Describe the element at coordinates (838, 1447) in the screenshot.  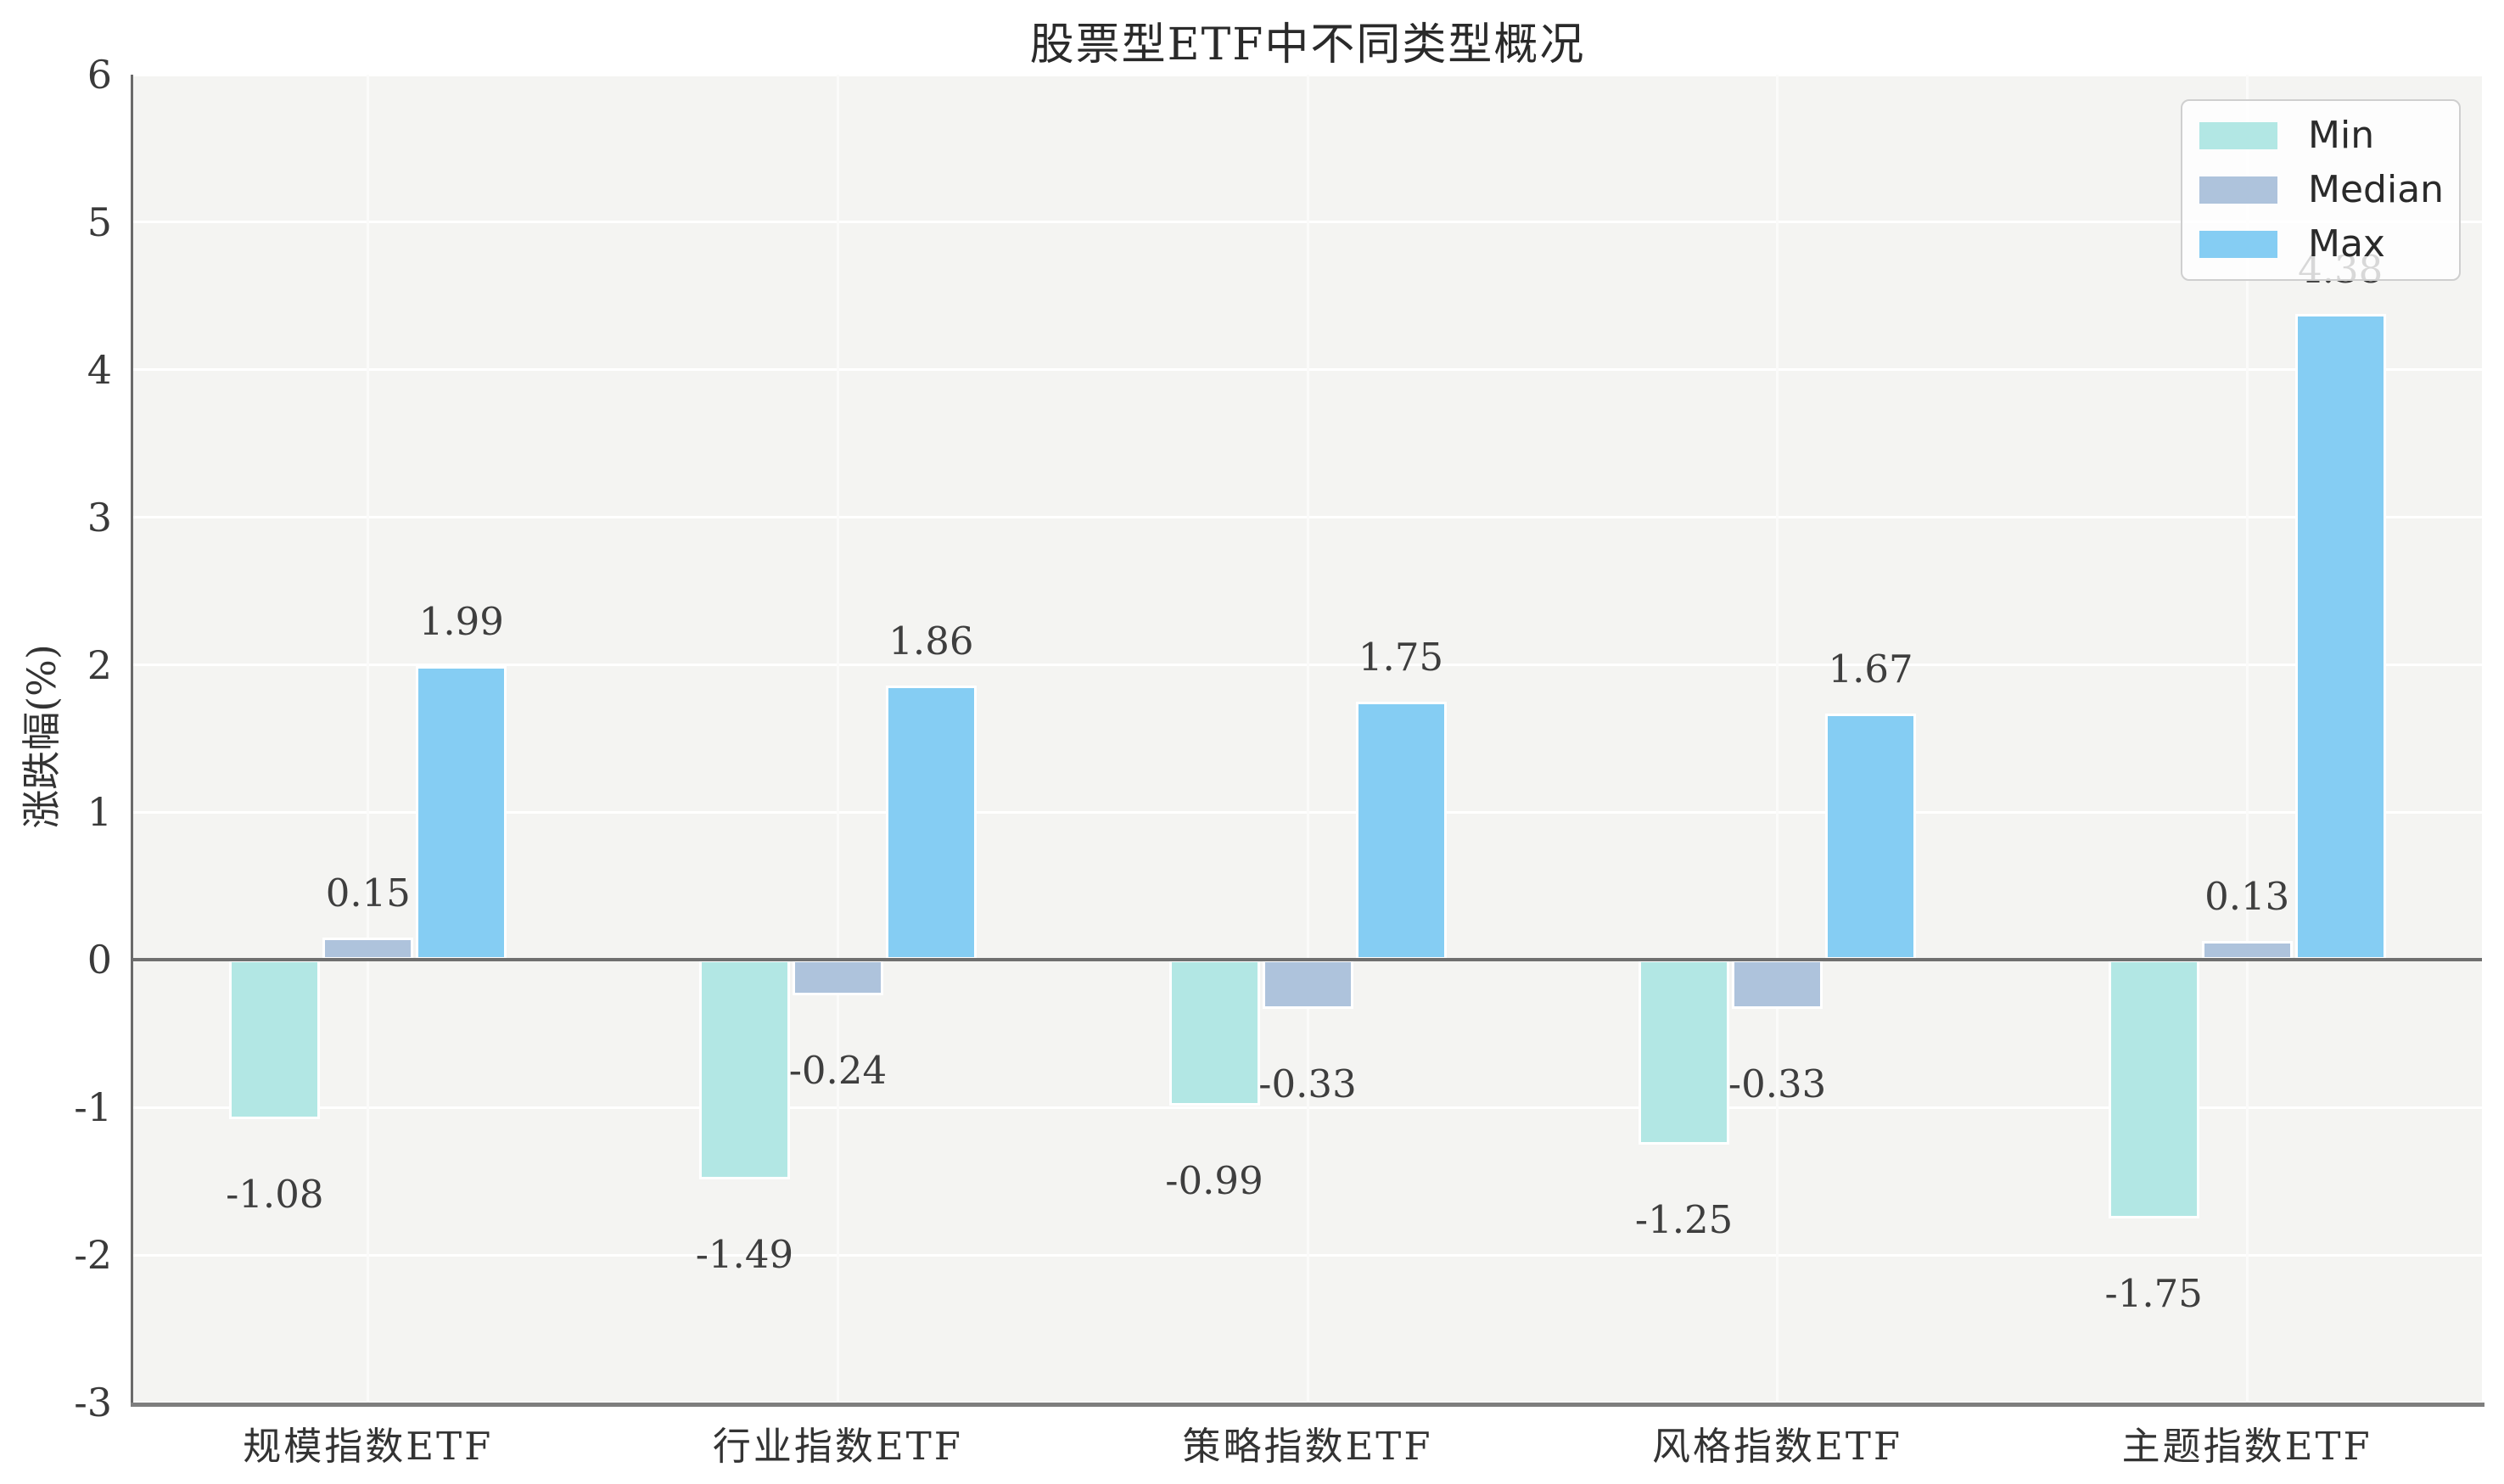
I see `xtick-label: 行业指数ETF` at that location.